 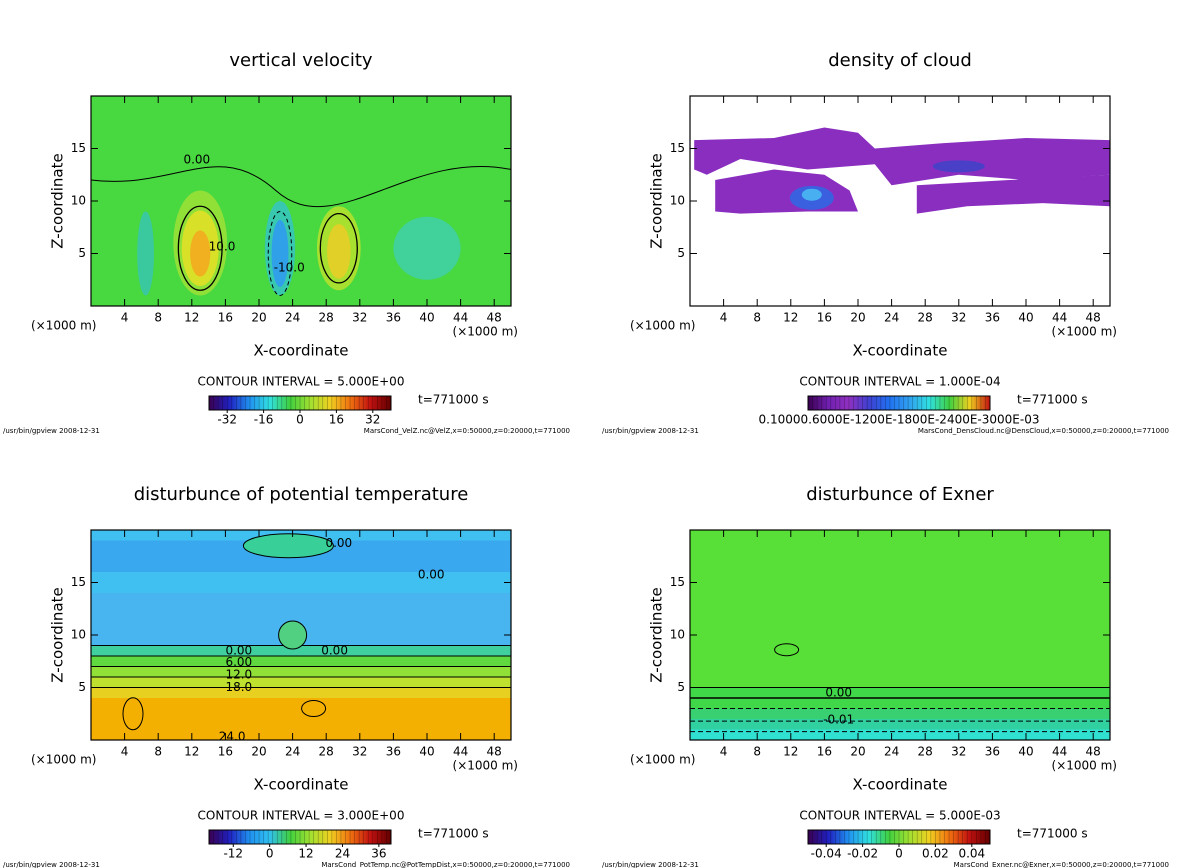 I want to click on colorbar-tick-label: 16, so click(x=336, y=420).